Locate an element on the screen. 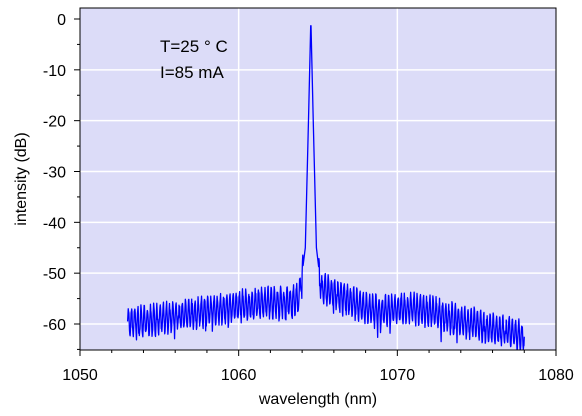  annotation-temperature: T=25 ° C is located at coordinates (194, 46).